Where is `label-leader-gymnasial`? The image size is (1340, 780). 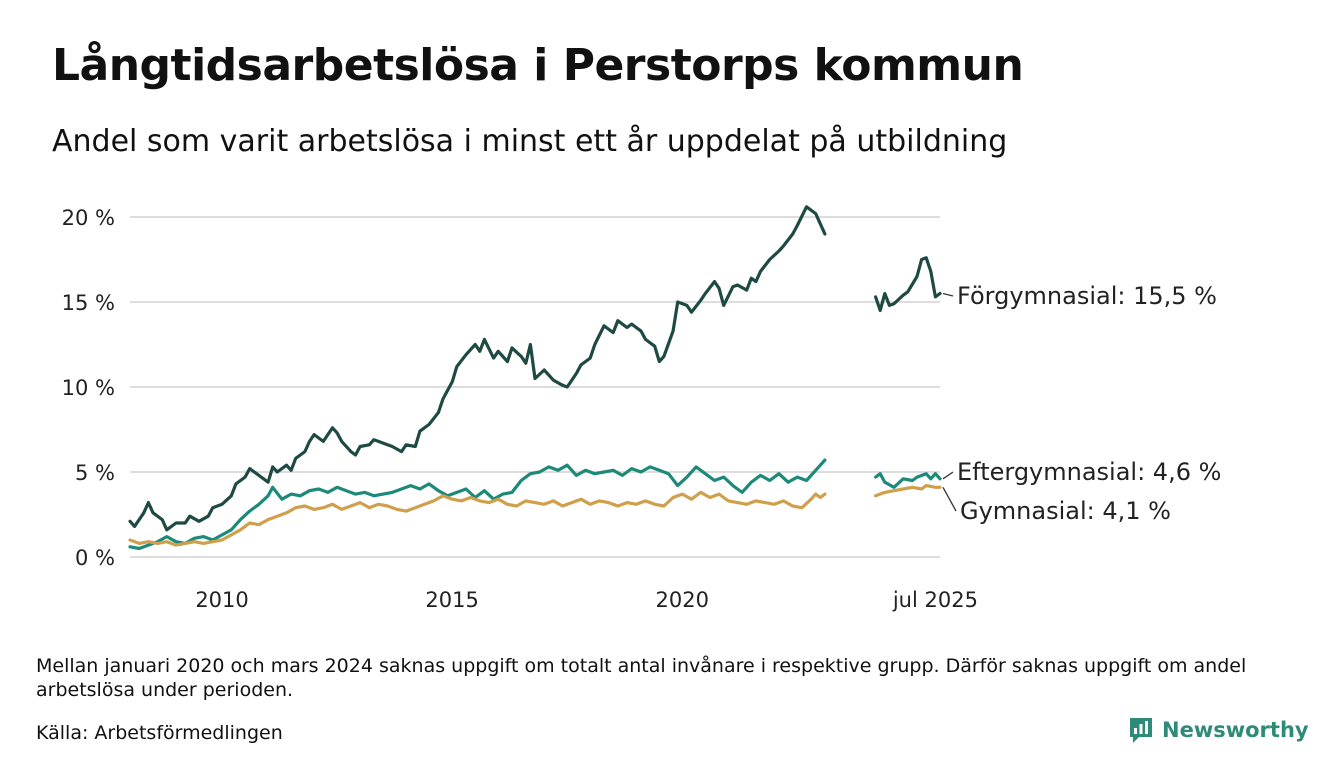 label-leader-gymnasial is located at coordinates (949, 499).